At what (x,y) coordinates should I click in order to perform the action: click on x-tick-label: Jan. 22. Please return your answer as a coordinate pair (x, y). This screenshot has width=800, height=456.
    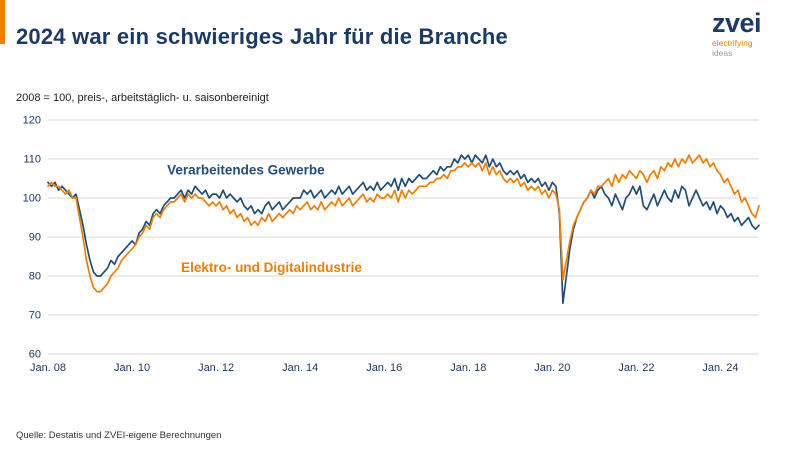
    Looking at the image, I should click on (636, 368).